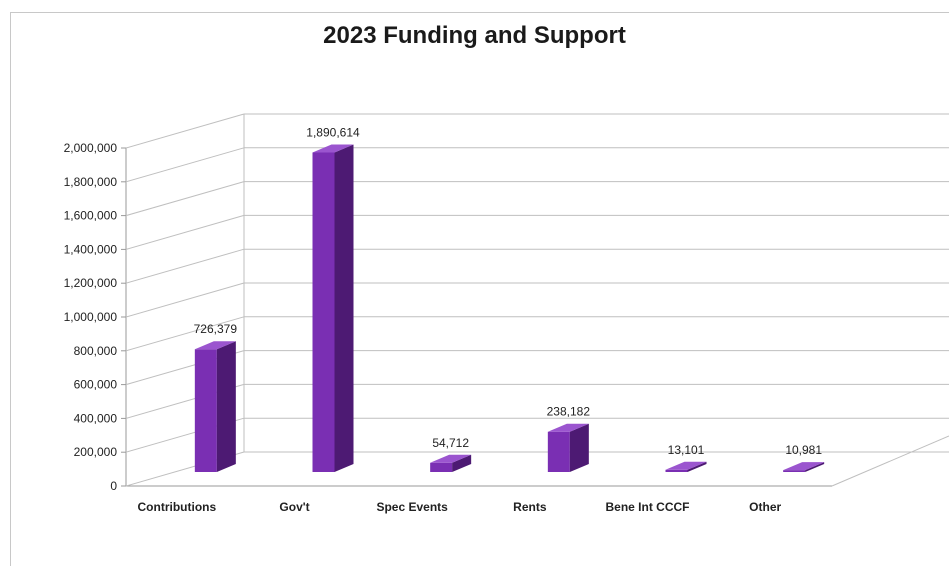  I want to click on y-tick-label: 1,000,000, so click(91, 317).